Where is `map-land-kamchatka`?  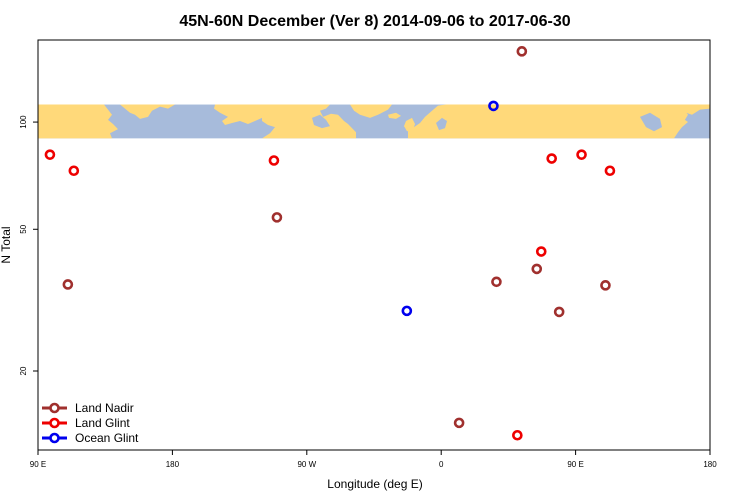
map-land-kamchatka is located at coordinates (682, 116).